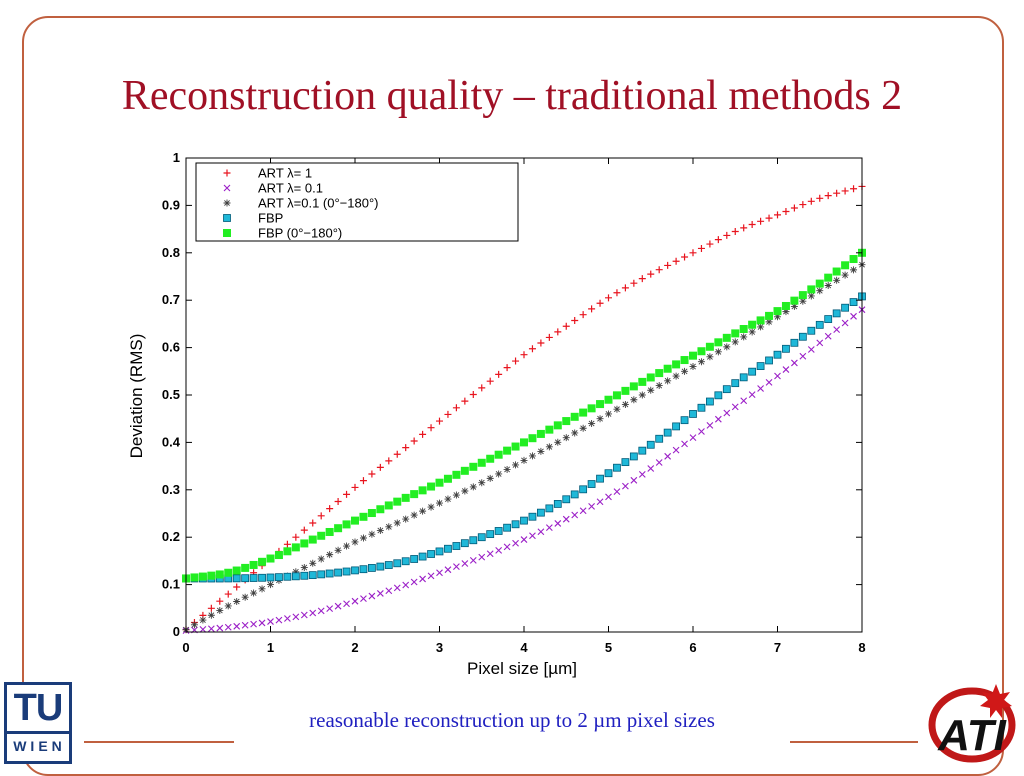  I want to click on ati-logo-text: ATI, so click(971, 735).